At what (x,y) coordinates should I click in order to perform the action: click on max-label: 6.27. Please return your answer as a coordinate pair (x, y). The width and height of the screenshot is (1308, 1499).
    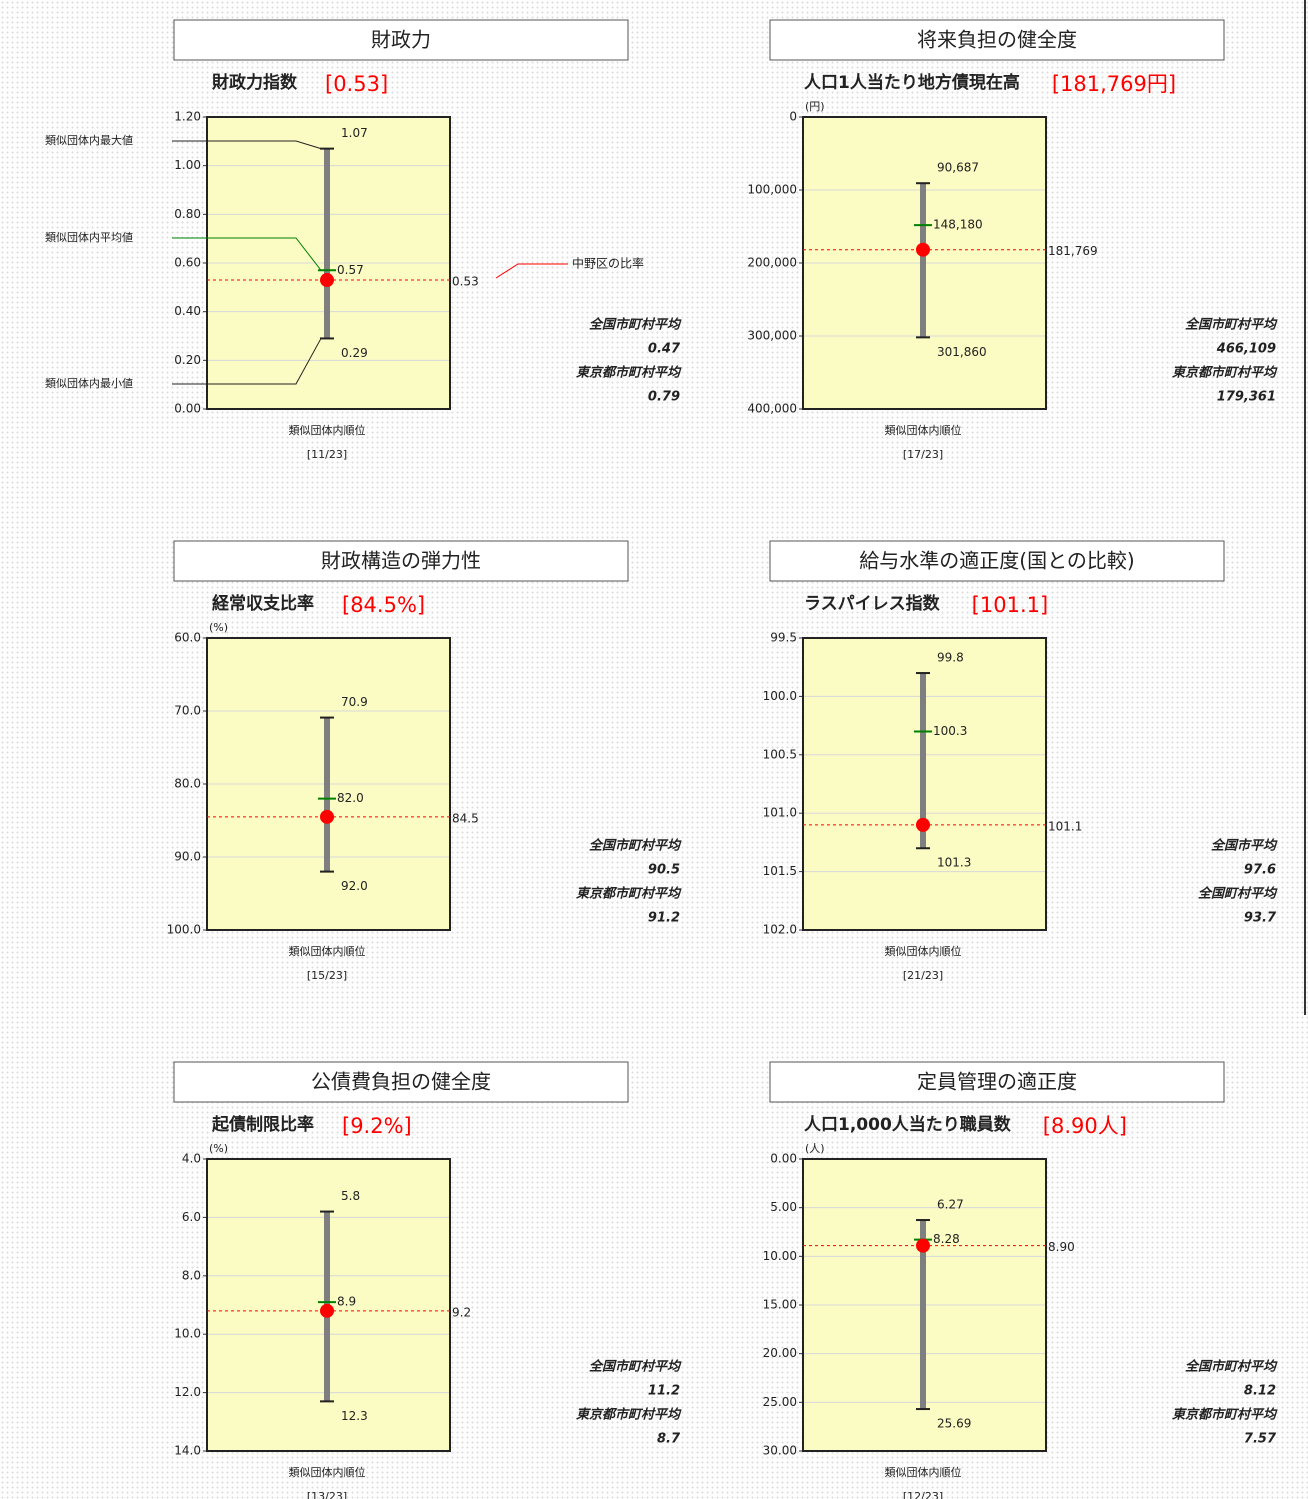
    Looking at the image, I should click on (950, 1205).